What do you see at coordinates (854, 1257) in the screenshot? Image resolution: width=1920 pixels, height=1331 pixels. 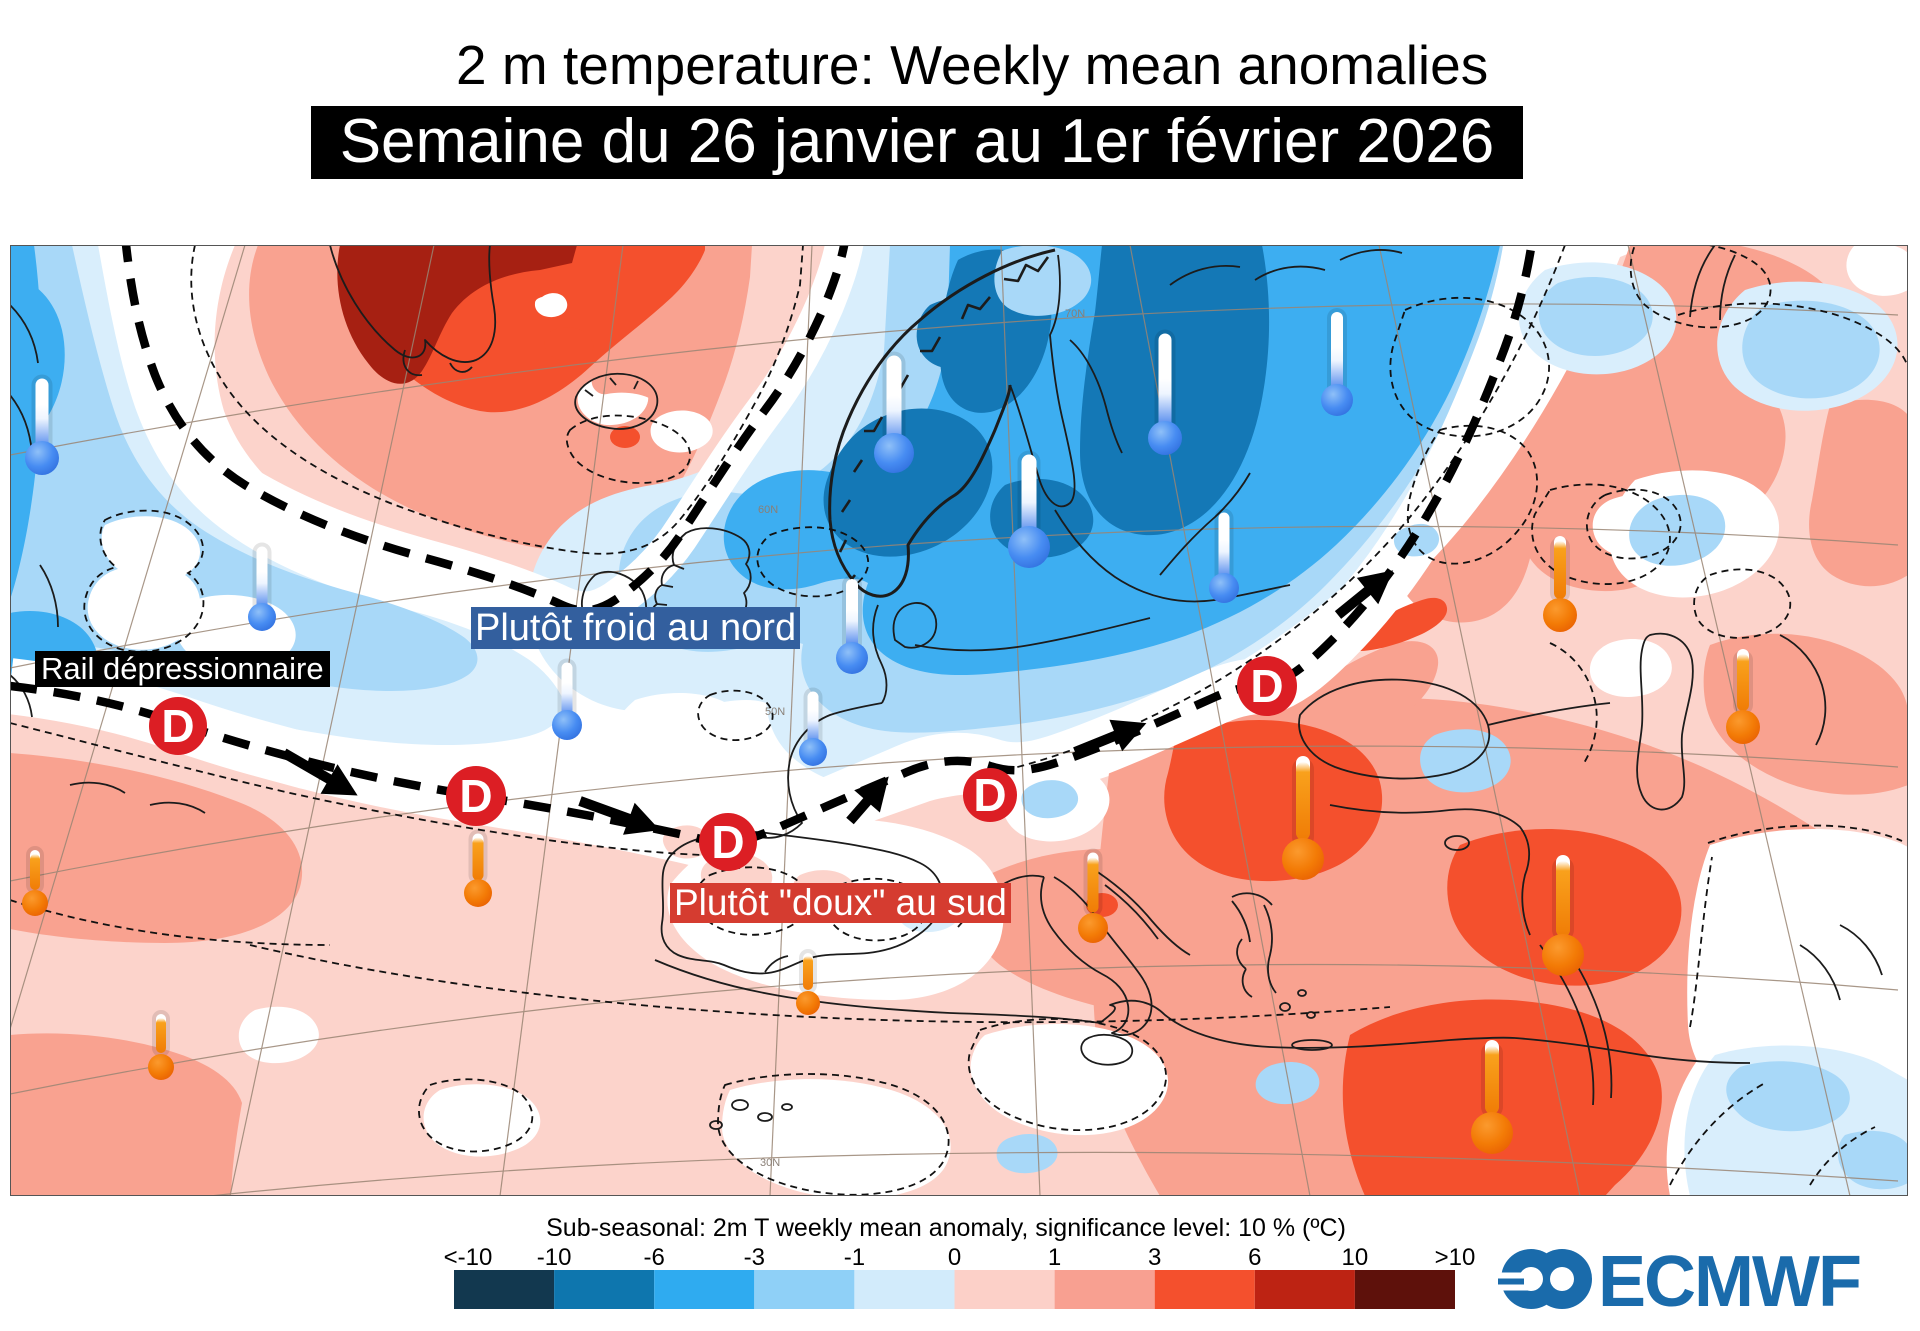 I see `svg-text: -1` at bounding box center [854, 1257].